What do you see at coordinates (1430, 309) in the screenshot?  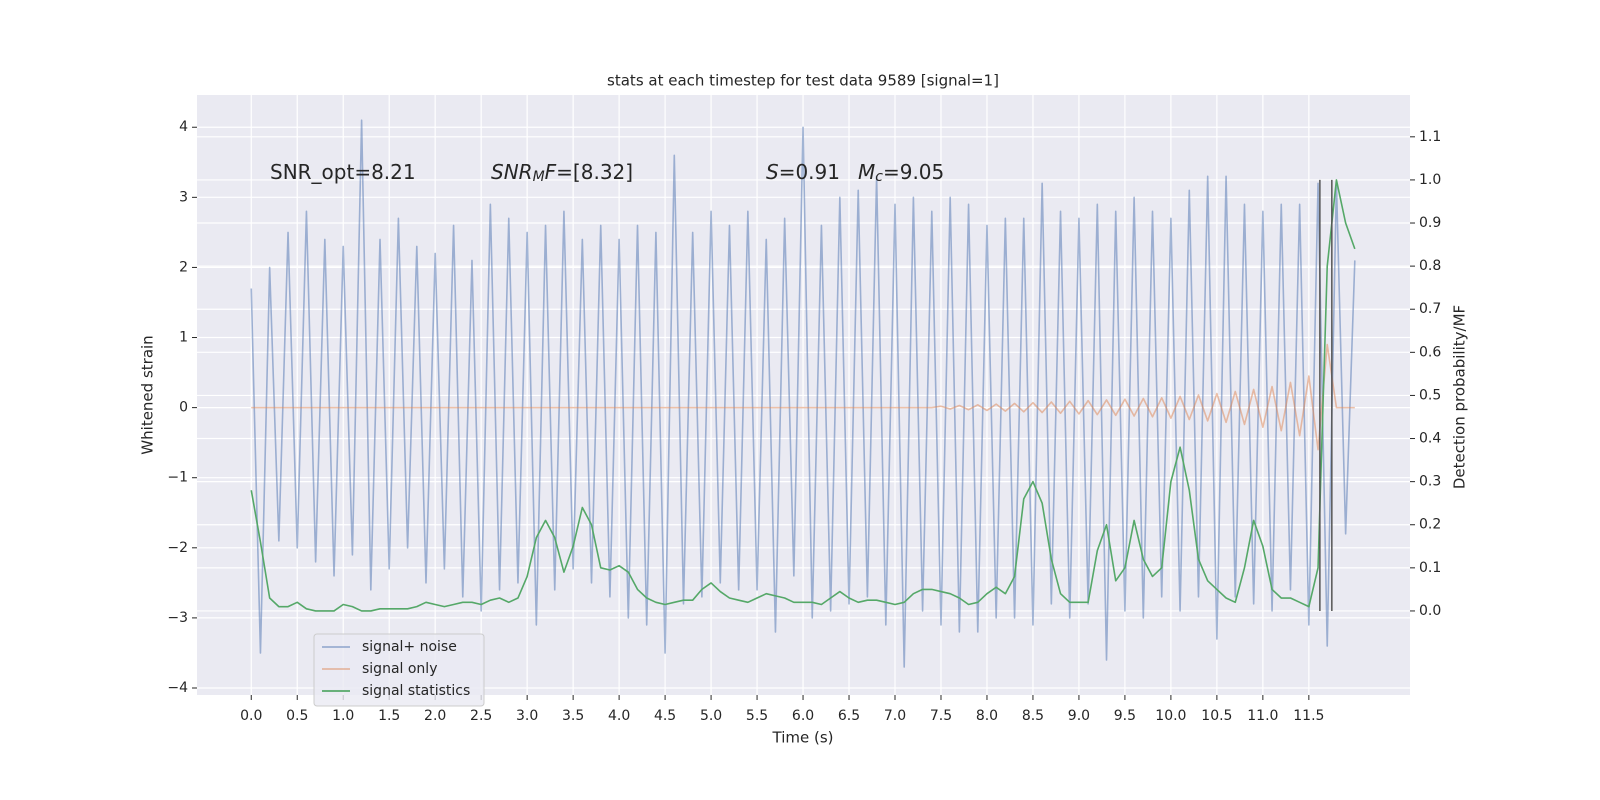 I see `y2-tick-label: 0.7` at bounding box center [1430, 309].